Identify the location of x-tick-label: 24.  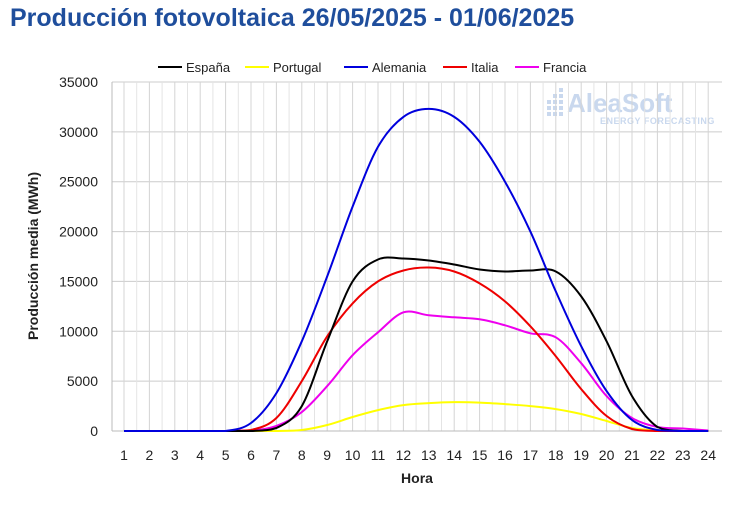
(708, 455).